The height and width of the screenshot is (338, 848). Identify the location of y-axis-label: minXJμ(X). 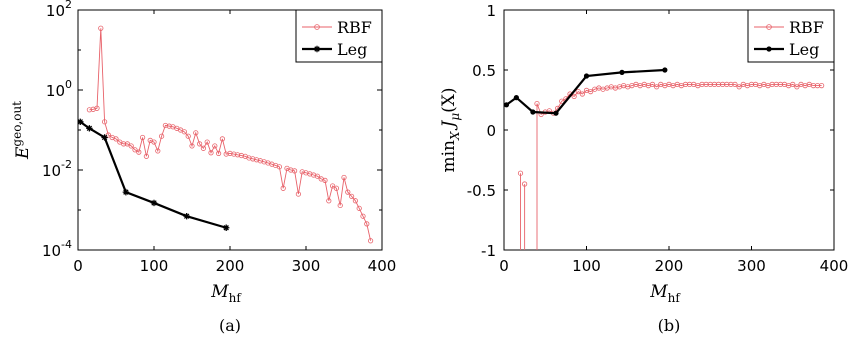
(450, 129).